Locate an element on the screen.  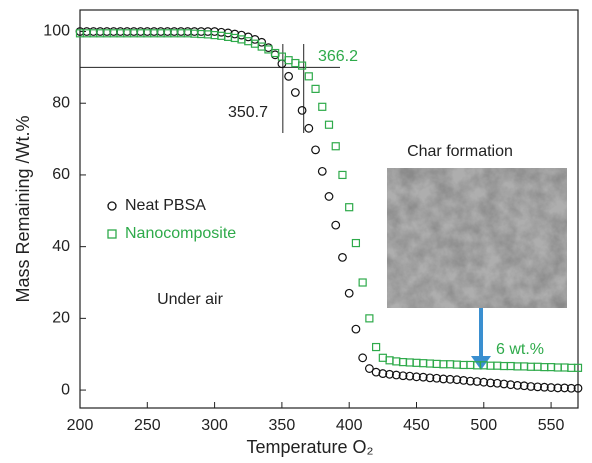
y-axis-label: Mass Remaining /Wt.% is located at coordinates (23, 208).